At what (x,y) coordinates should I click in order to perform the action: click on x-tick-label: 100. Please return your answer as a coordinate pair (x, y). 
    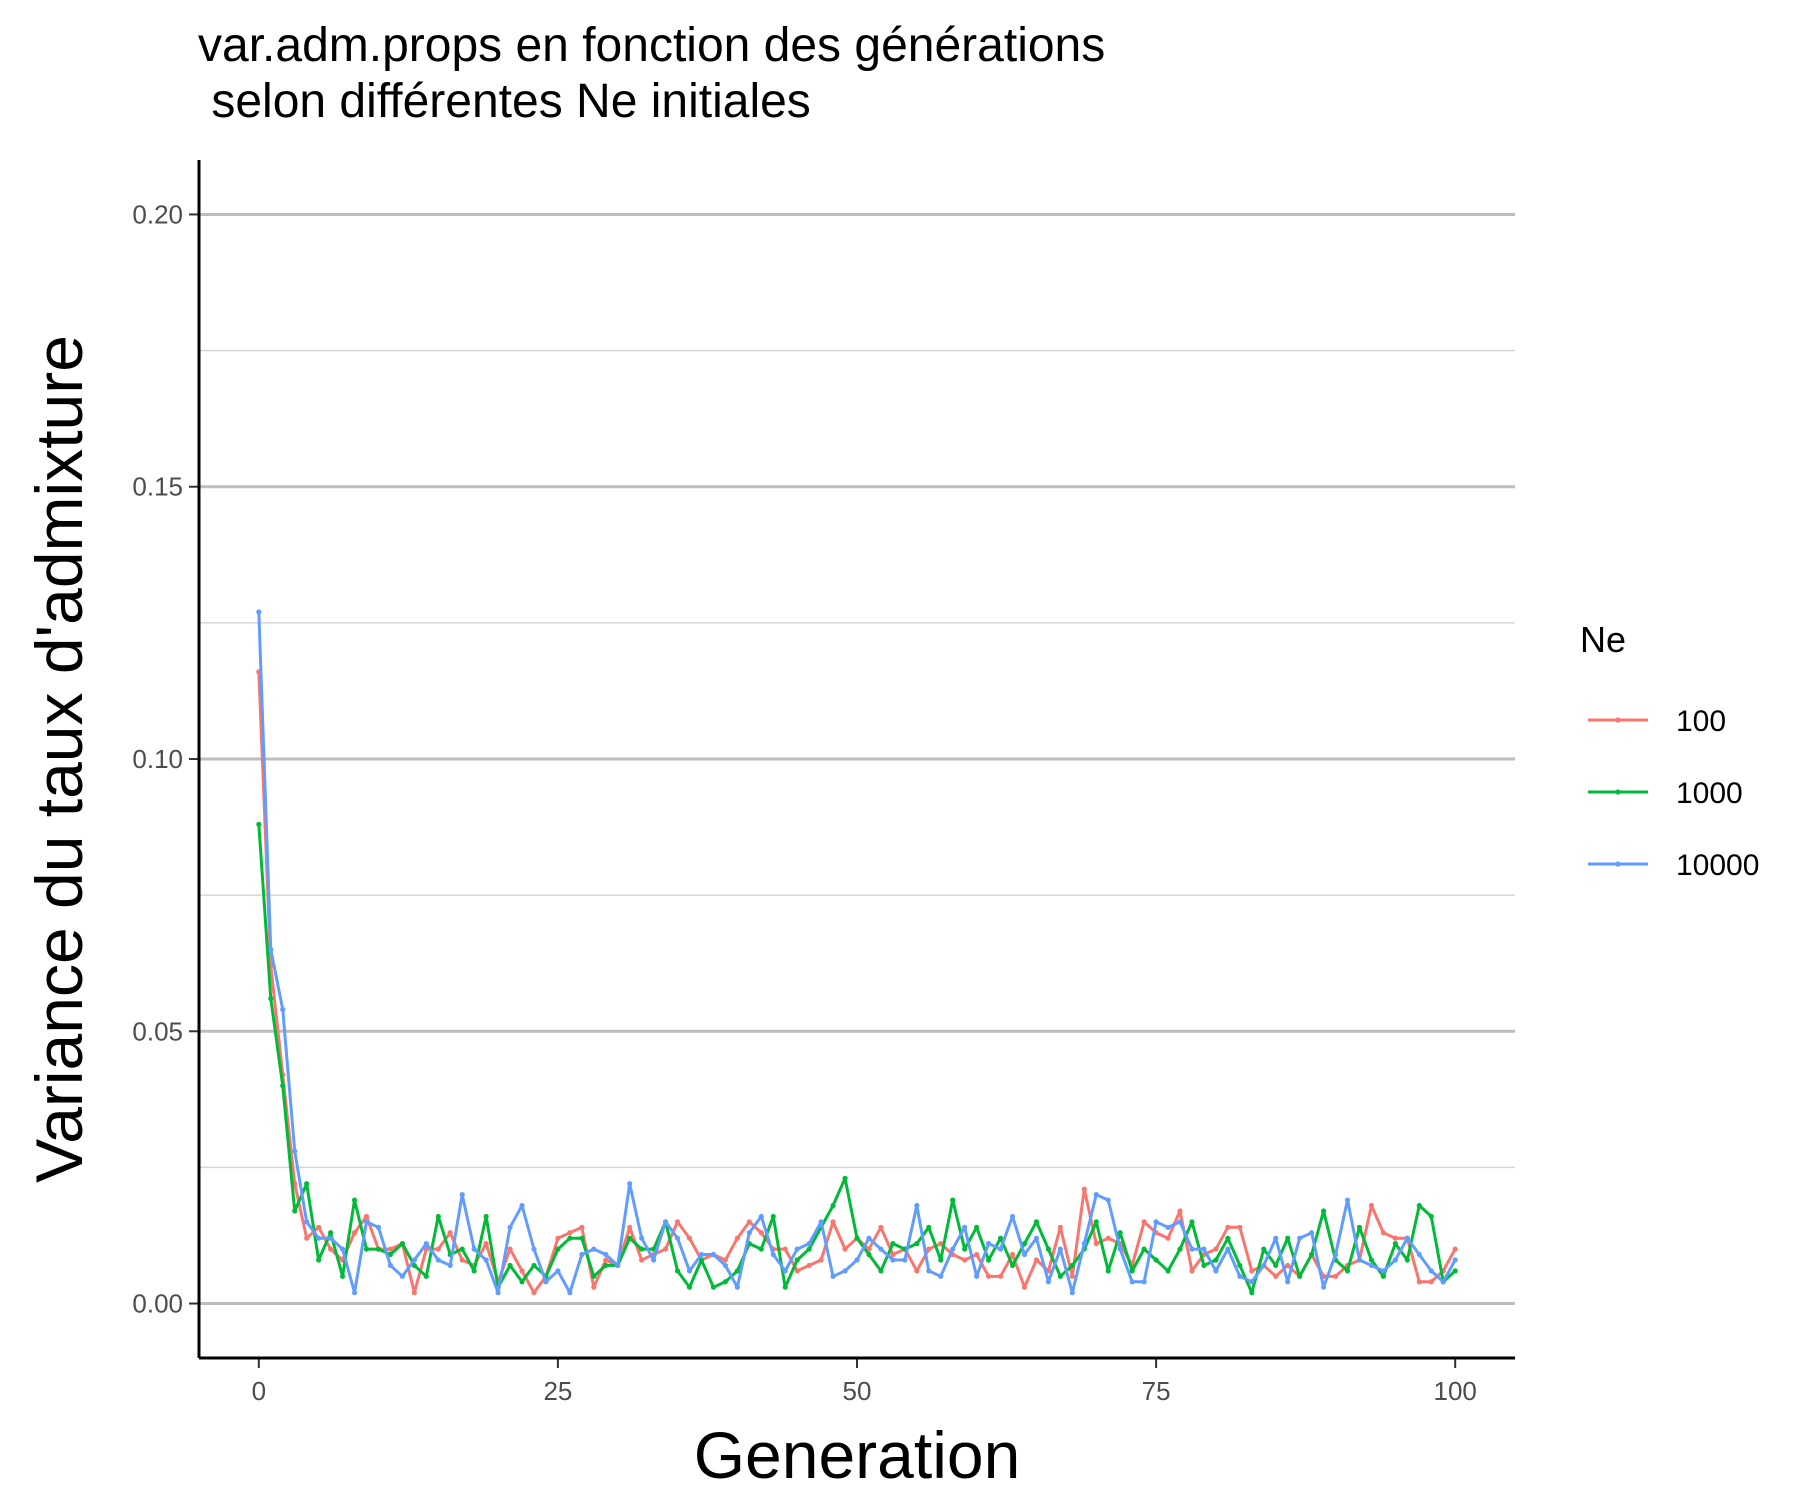
    Looking at the image, I should click on (1454, 1391).